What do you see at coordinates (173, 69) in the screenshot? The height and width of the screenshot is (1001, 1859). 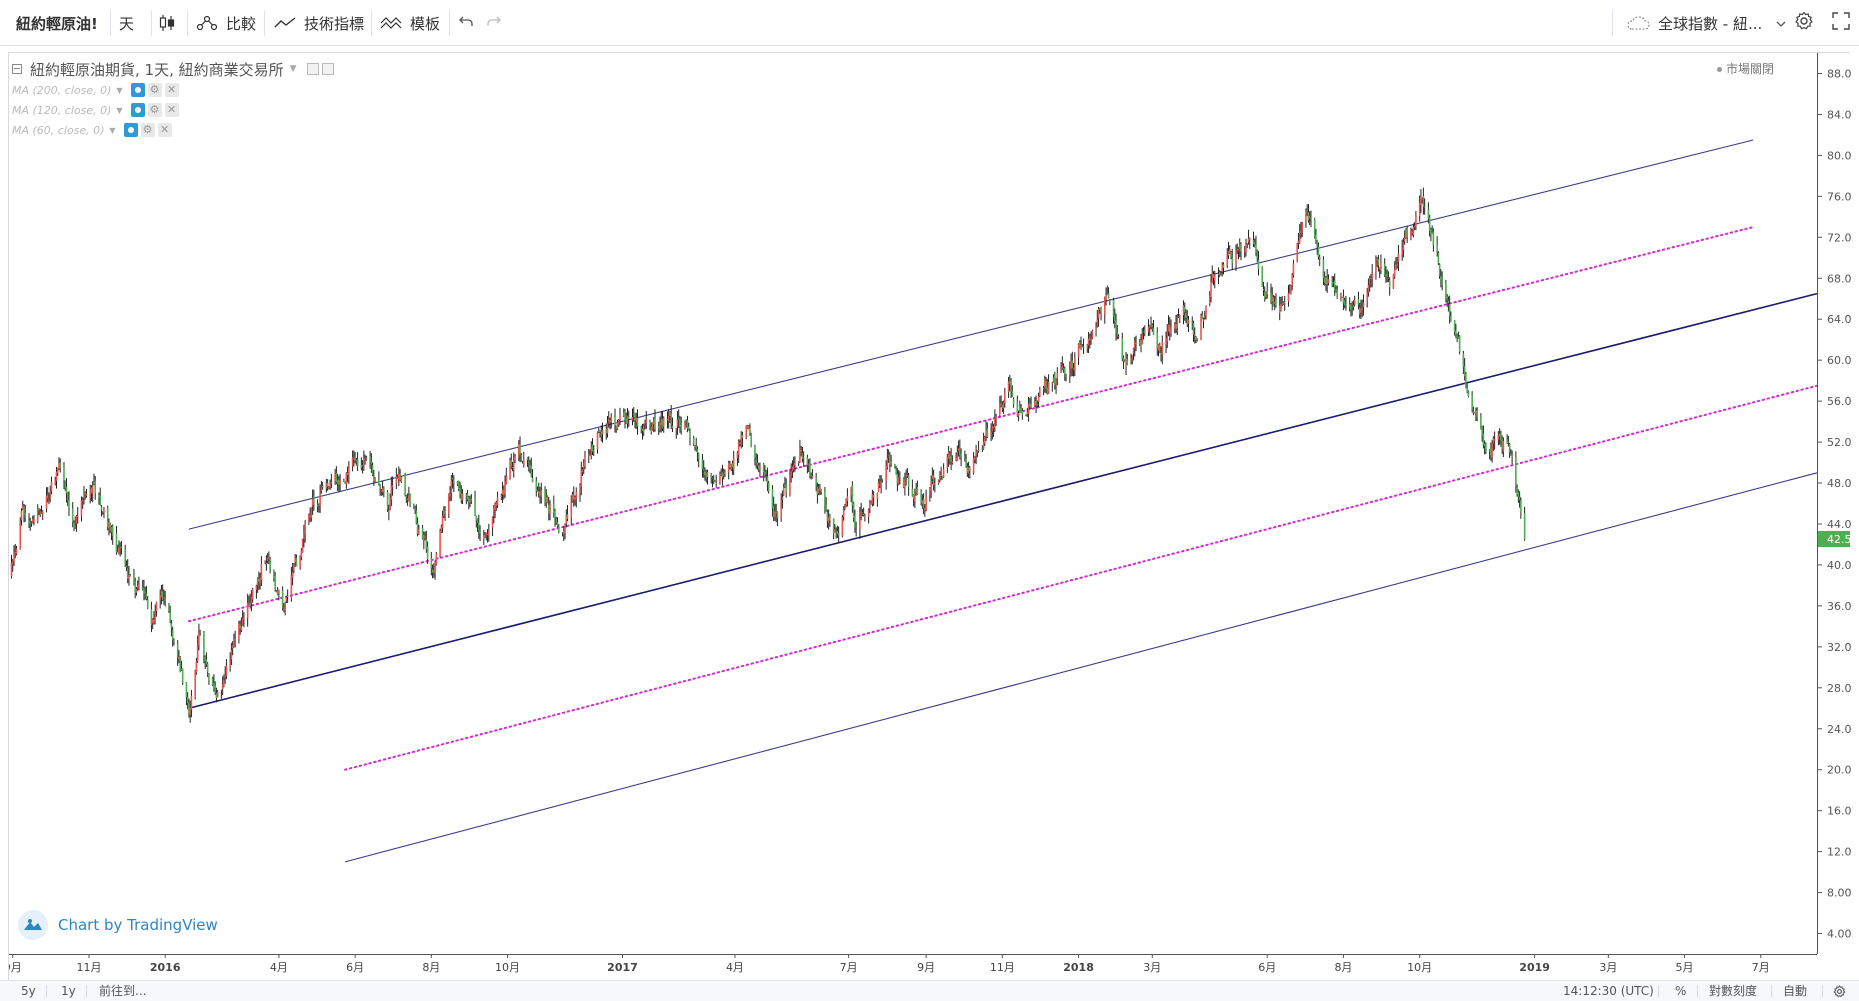 I see `series-legend-row: 紐約輕原油期貨, 1天, 紐約商業交易所 ▼` at bounding box center [173, 69].